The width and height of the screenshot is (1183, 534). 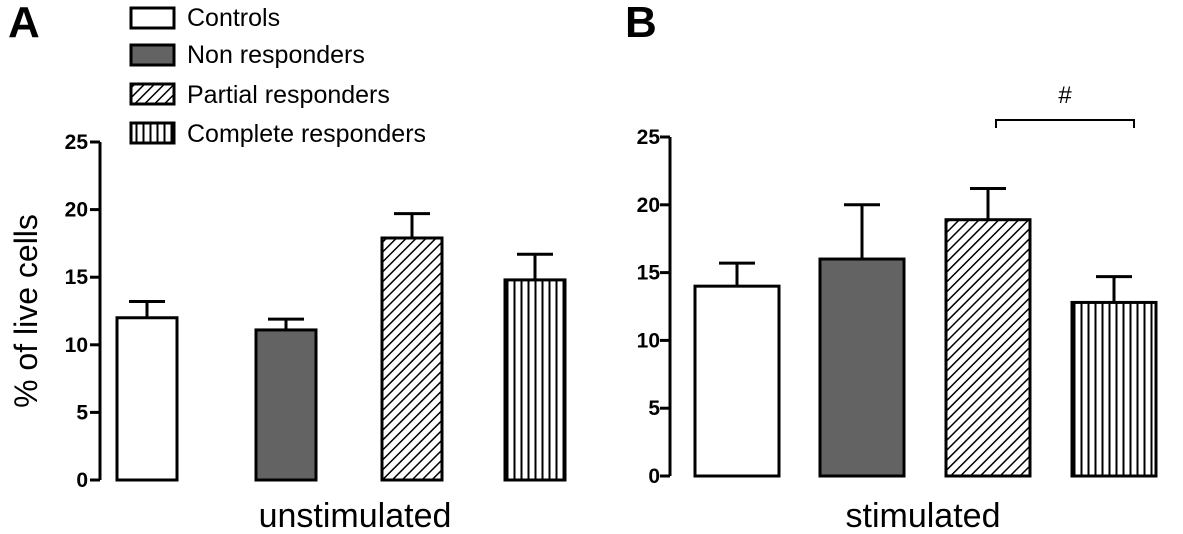 What do you see at coordinates (276, 55) in the screenshot?
I see `legend-label-non-responders: Non responders` at bounding box center [276, 55].